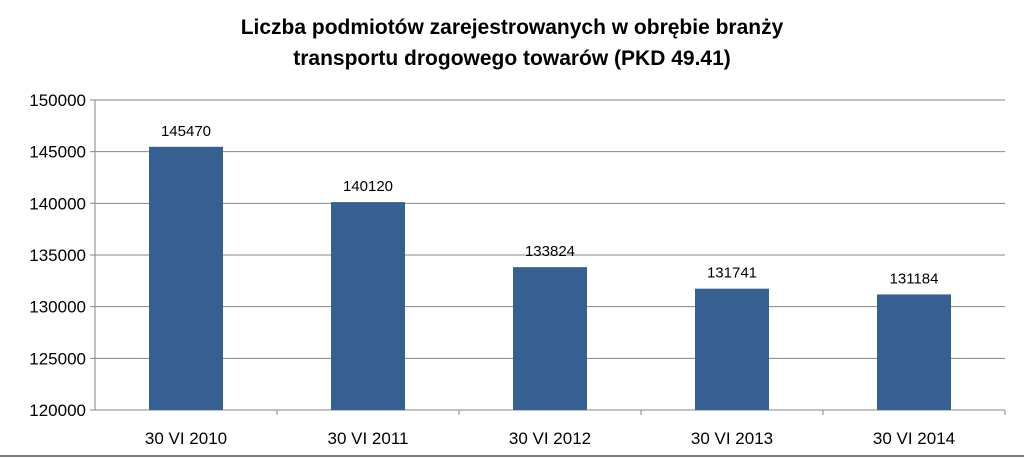  I want to click on y-tick-label: 145000, so click(57, 152).